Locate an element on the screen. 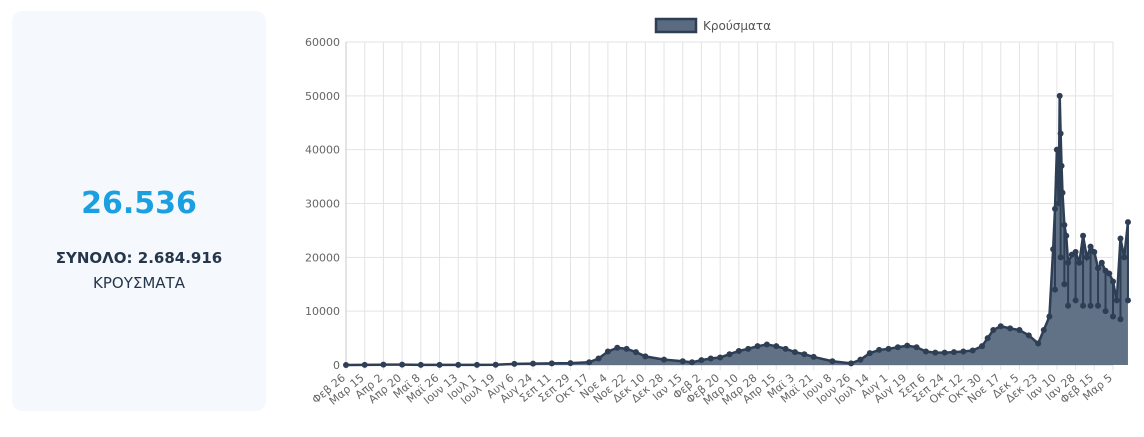 The height and width of the screenshot is (437, 1144). y-tick-label: 30000 is located at coordinates (322, 204).